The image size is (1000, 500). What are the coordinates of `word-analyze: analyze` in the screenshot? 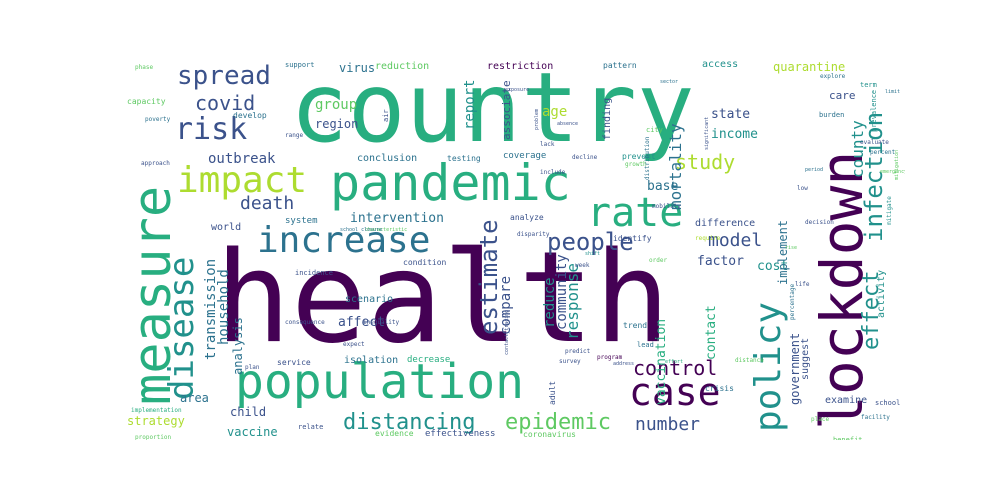 It's located at (527, 217).